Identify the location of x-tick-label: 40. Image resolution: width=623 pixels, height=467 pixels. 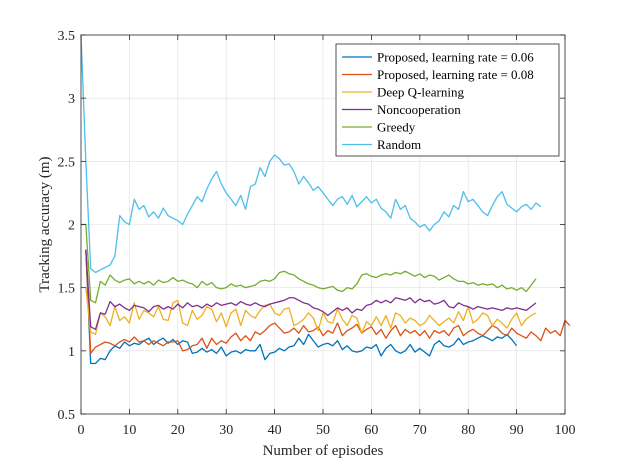
(275, 430).